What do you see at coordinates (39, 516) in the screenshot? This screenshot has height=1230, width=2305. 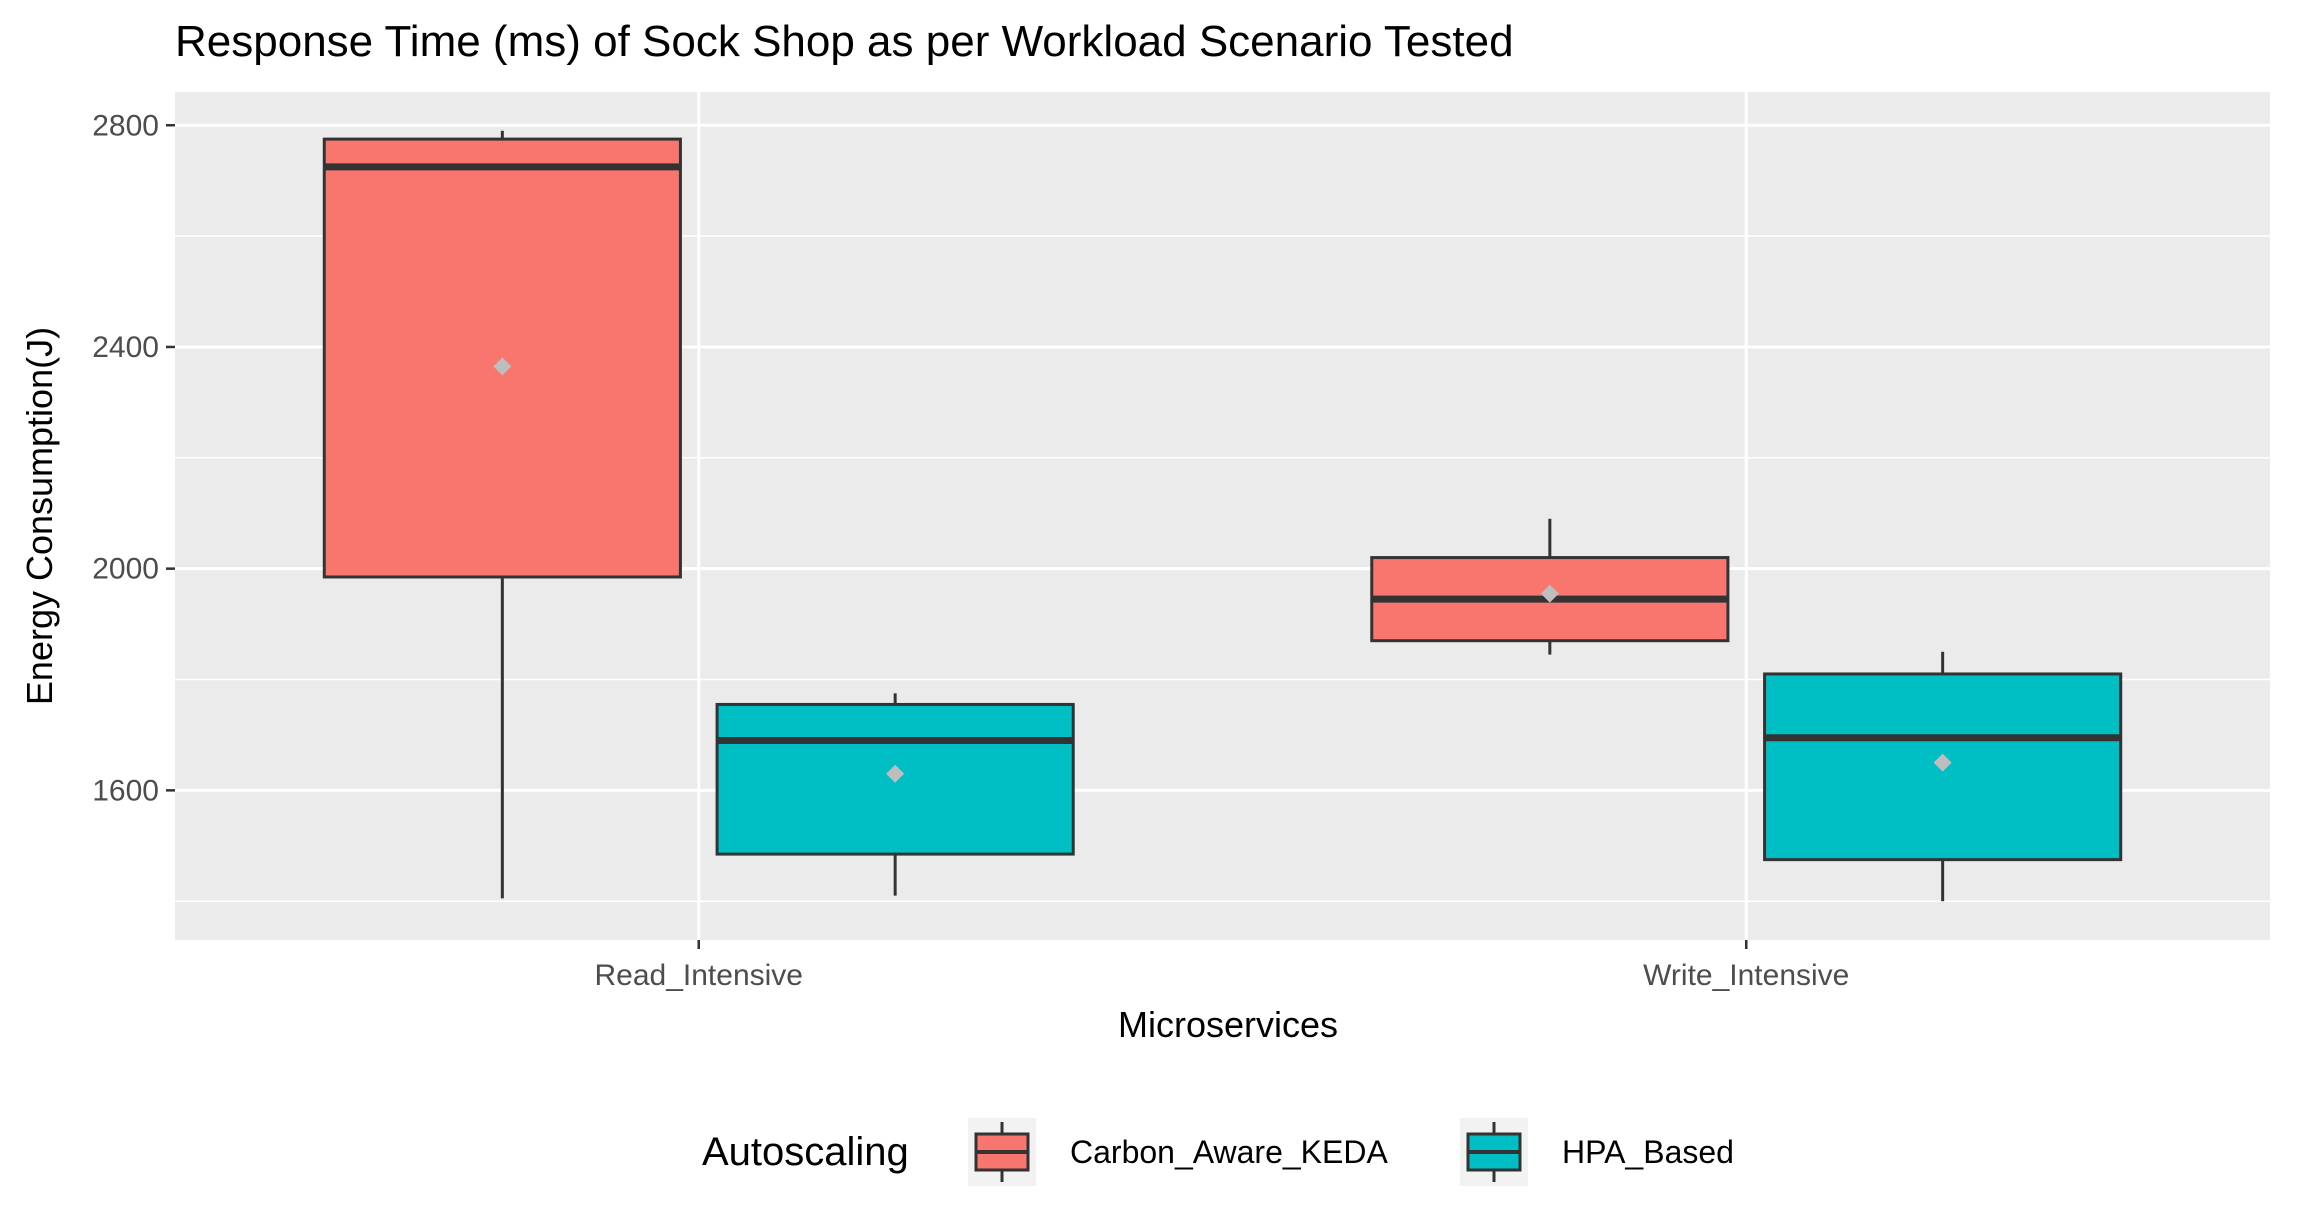 I see `y-axis-title: Energy Consumption(J)` at bounding box center [39, 516].